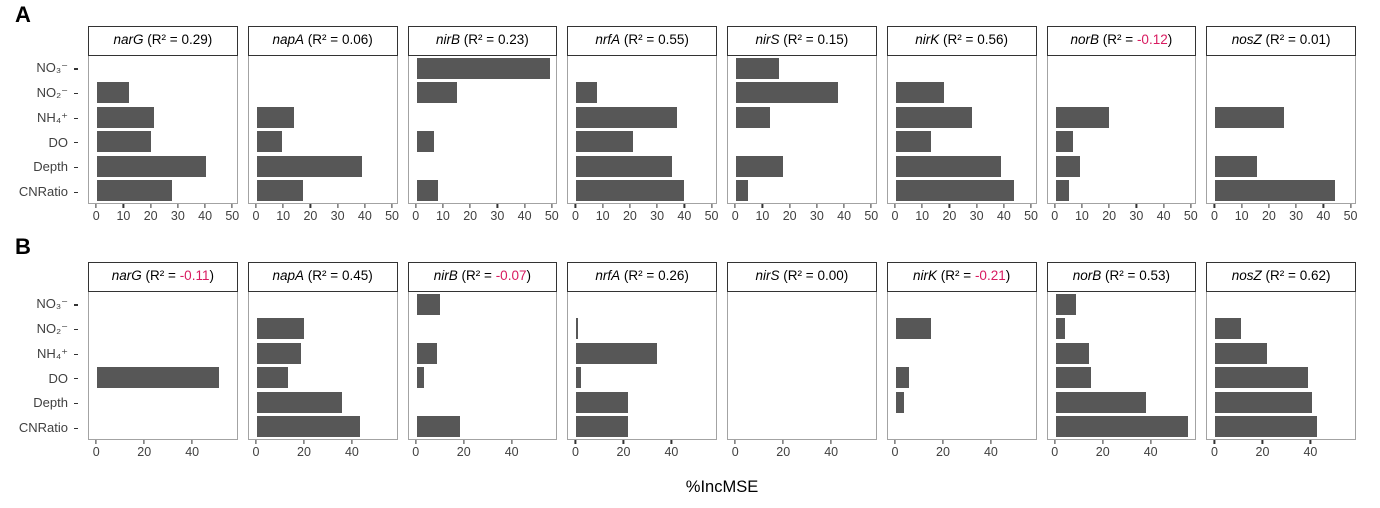 This screenshot has height=508, width=1380. Describe the element at coordinates (787, 93) in the screenshot. I see `bar-NO2-nirS-A` at that location.